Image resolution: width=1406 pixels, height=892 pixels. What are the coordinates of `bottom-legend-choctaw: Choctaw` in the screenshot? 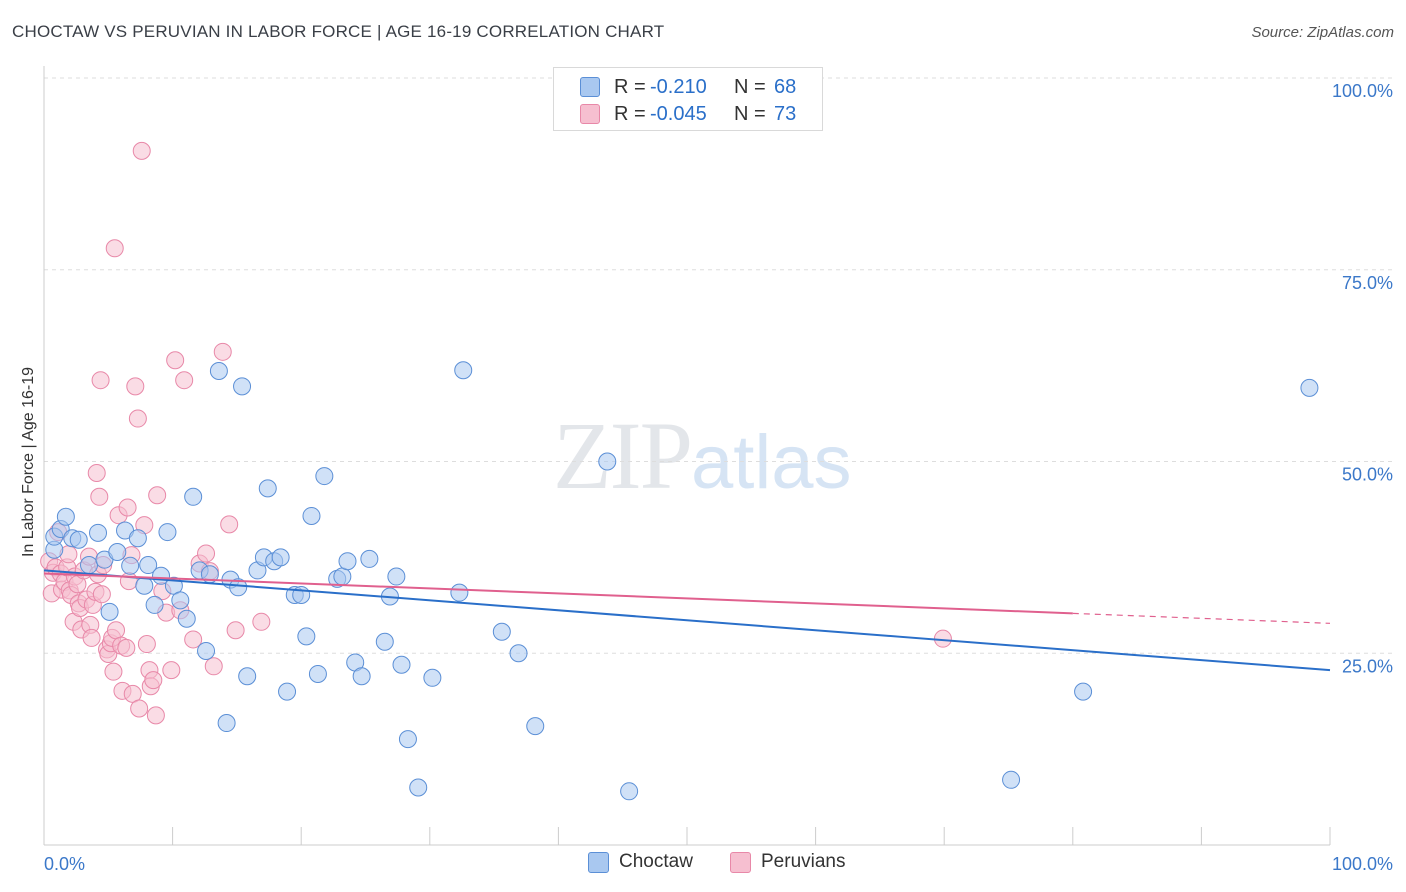 It's located at (640, 862).